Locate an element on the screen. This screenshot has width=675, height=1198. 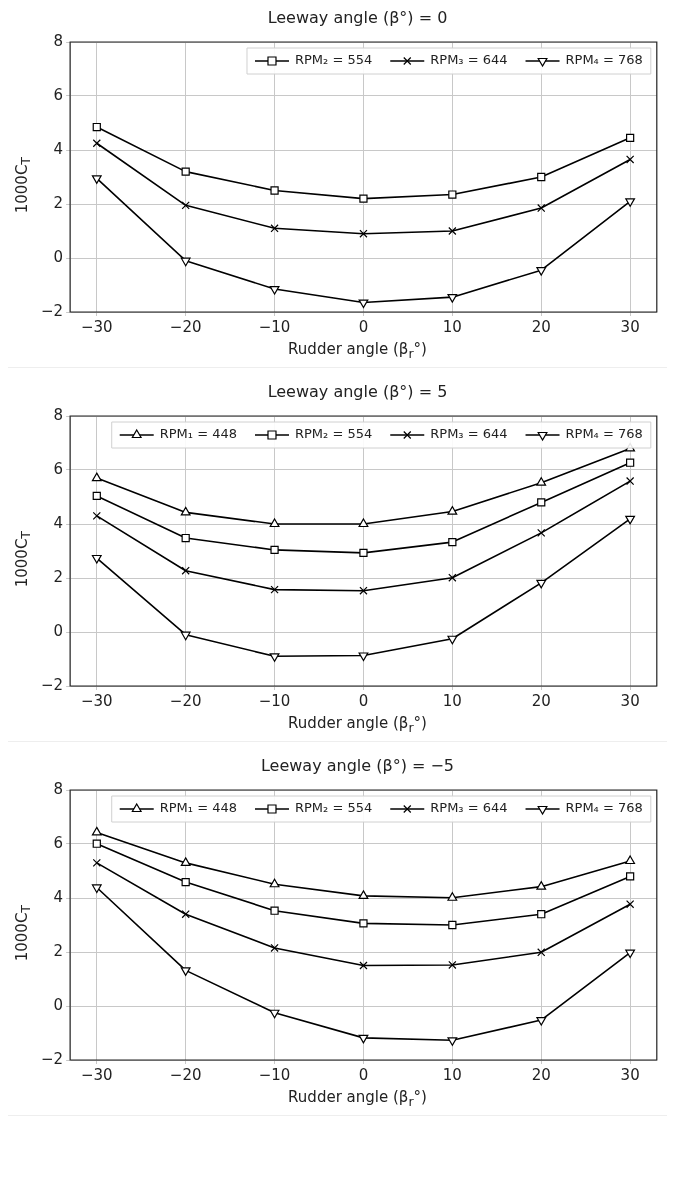
y-tick-label: 0 is located at coordinates (58, 630).